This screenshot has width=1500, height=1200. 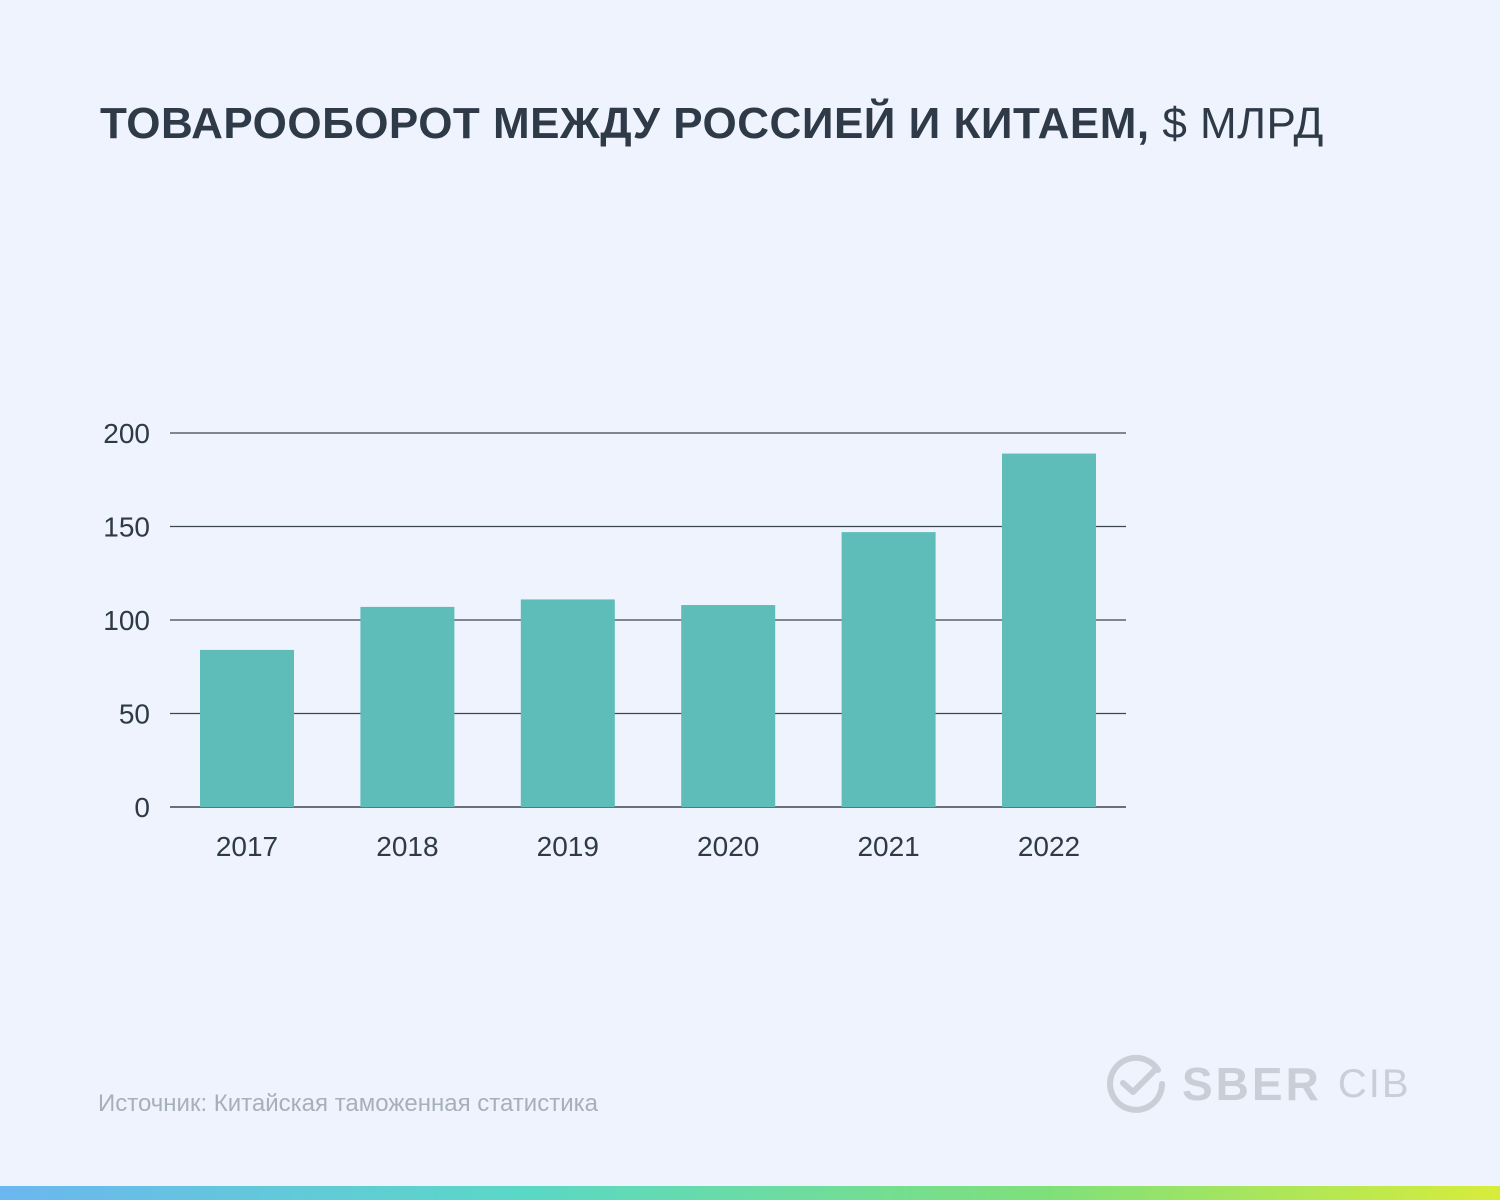 What do you see at coordinates (888, 846) in the screenshot?
I see `x-tick-label-2021: 2021` at bounding box center [888, 846].